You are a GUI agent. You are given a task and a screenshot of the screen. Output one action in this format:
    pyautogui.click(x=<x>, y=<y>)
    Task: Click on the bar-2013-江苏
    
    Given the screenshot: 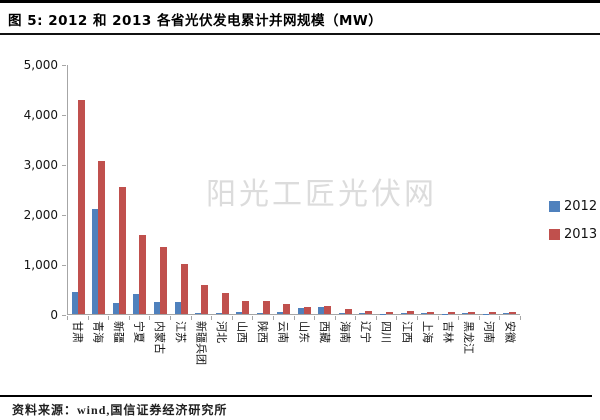 What is the action you would take?
    pyautogui.click(x=184, y=289)
    